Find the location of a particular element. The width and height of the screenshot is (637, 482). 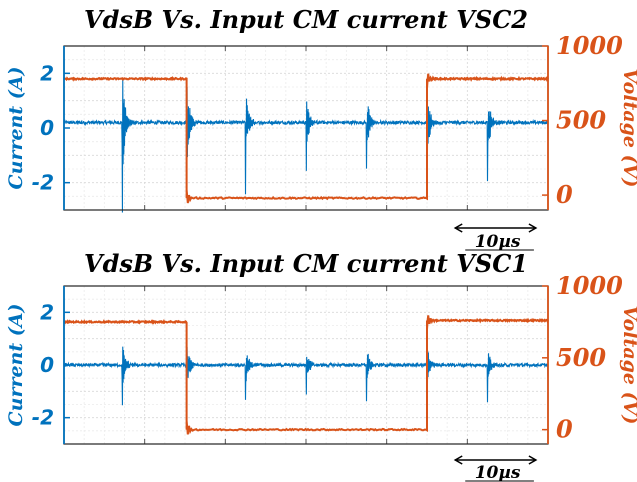

series-current is located at coordinates (306, 378).